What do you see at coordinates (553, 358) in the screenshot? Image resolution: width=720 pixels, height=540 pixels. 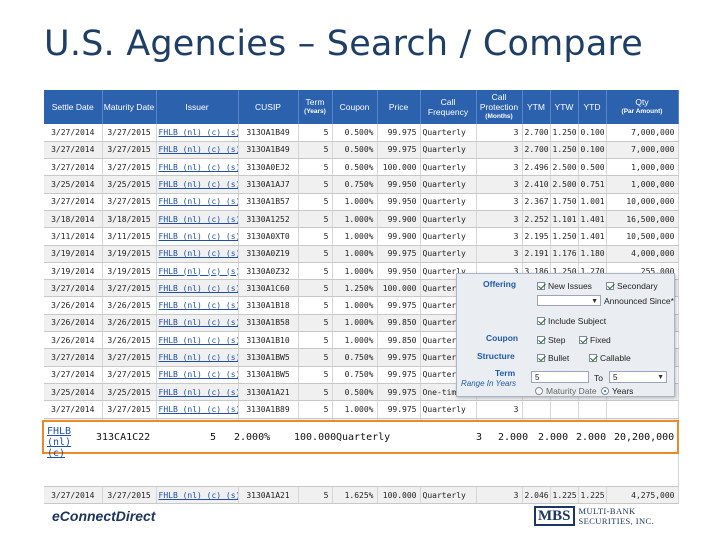 I see `bullet-option: Bullet` at bounding box center [553, 358].